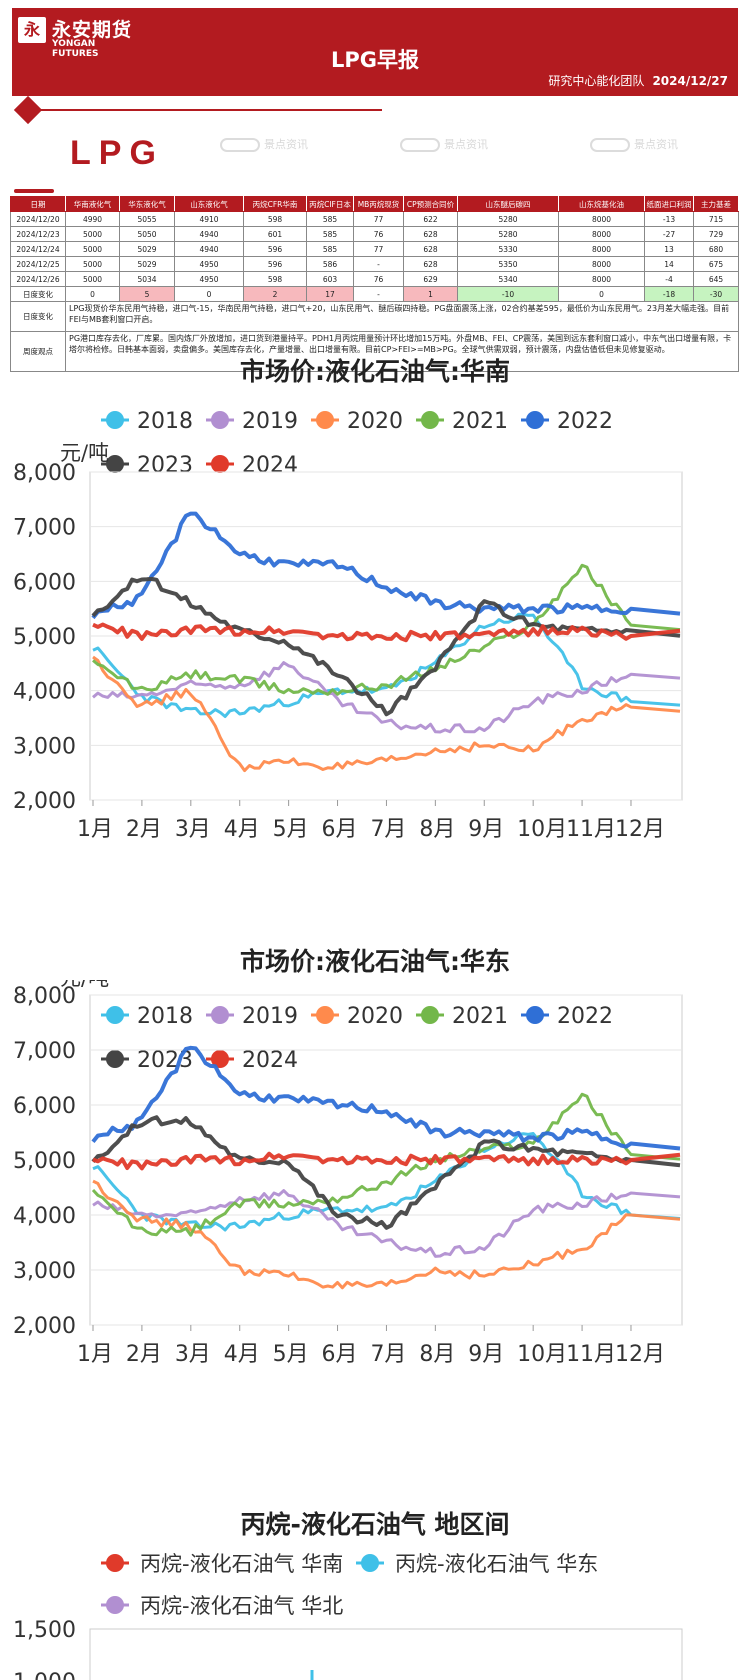  I want to click on table-cell: 13, so click(669, 249).